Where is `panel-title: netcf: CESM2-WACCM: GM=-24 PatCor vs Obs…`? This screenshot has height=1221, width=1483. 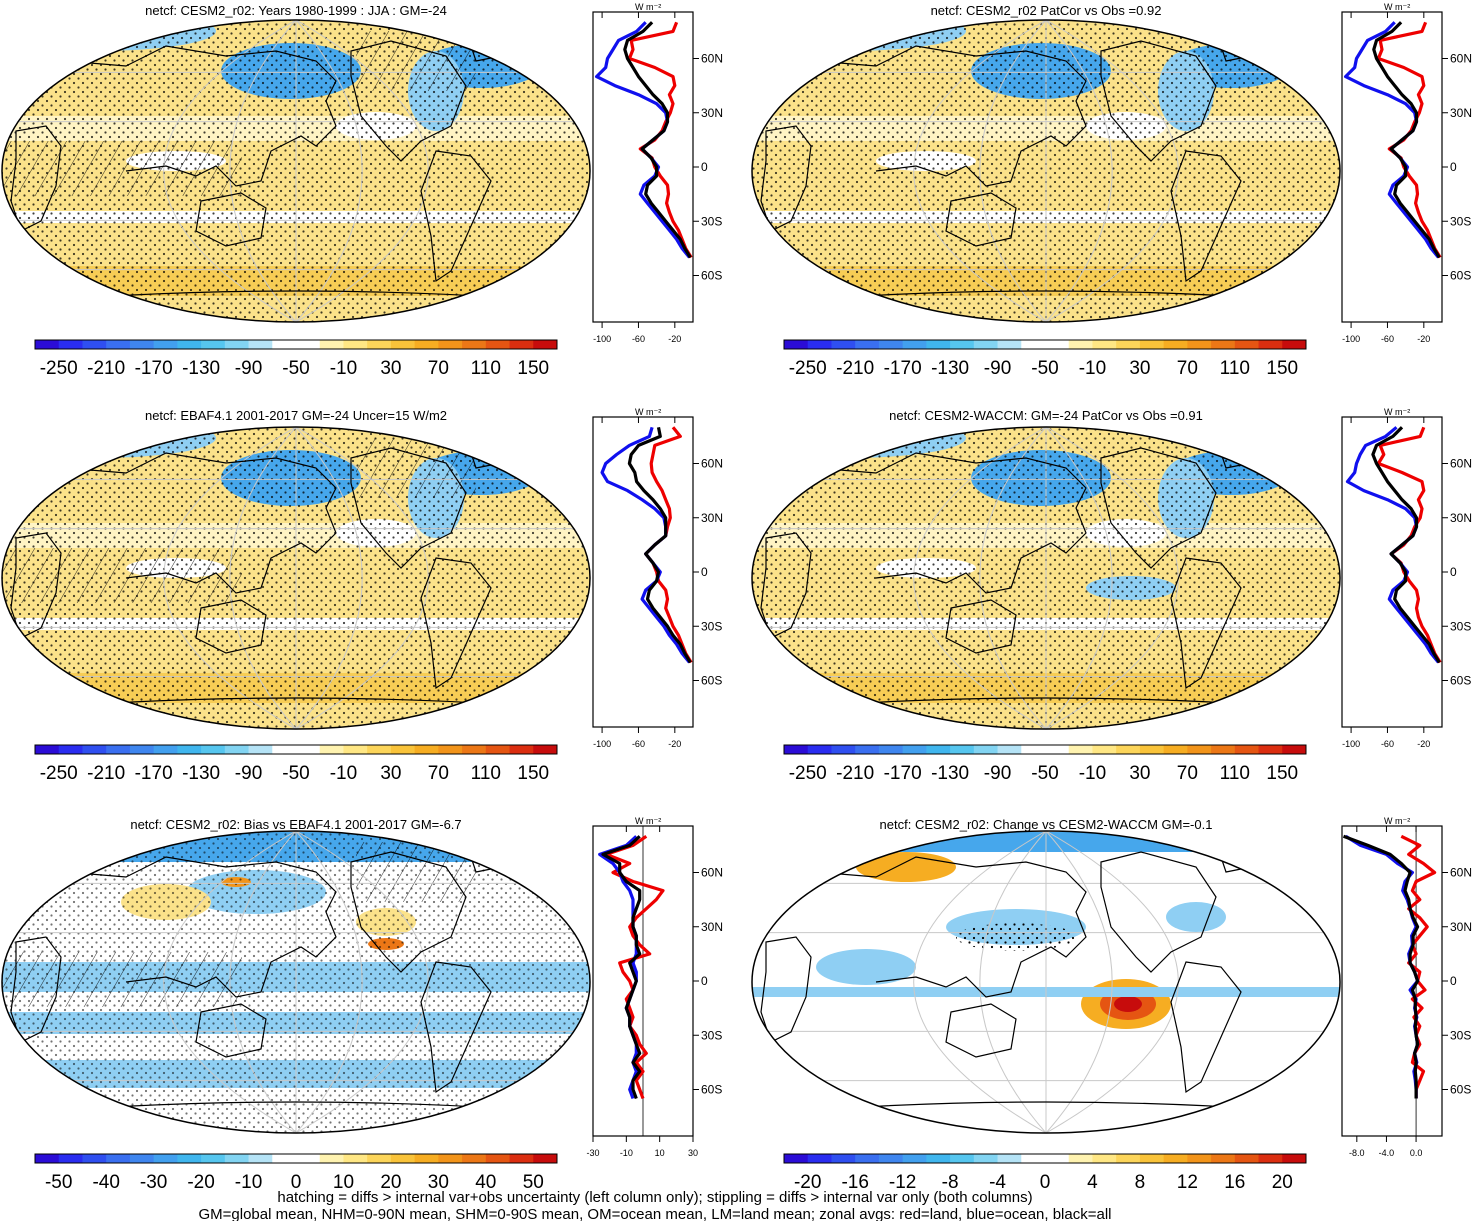
panel-title: netcf: CESM2-WACCM: GM=-24 PatCor vs Obs… is located at coordinates (1046, 415).